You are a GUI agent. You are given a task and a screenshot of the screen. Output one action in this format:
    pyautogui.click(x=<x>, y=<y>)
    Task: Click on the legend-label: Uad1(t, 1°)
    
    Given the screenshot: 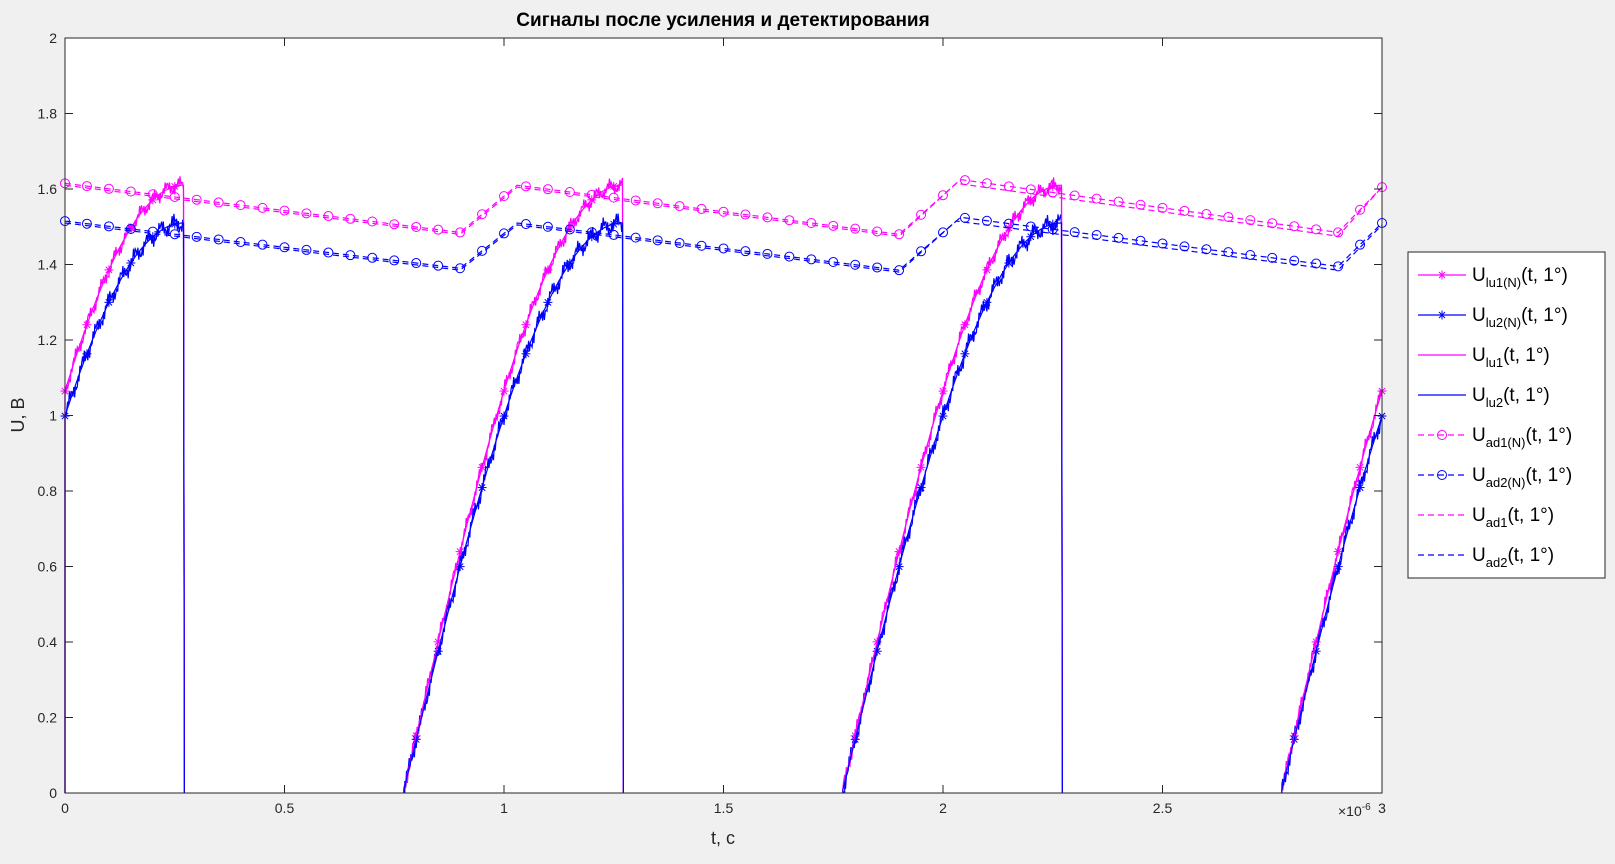 What is the action you would take?
    pyautogui.click(x=1513, y=517)
    